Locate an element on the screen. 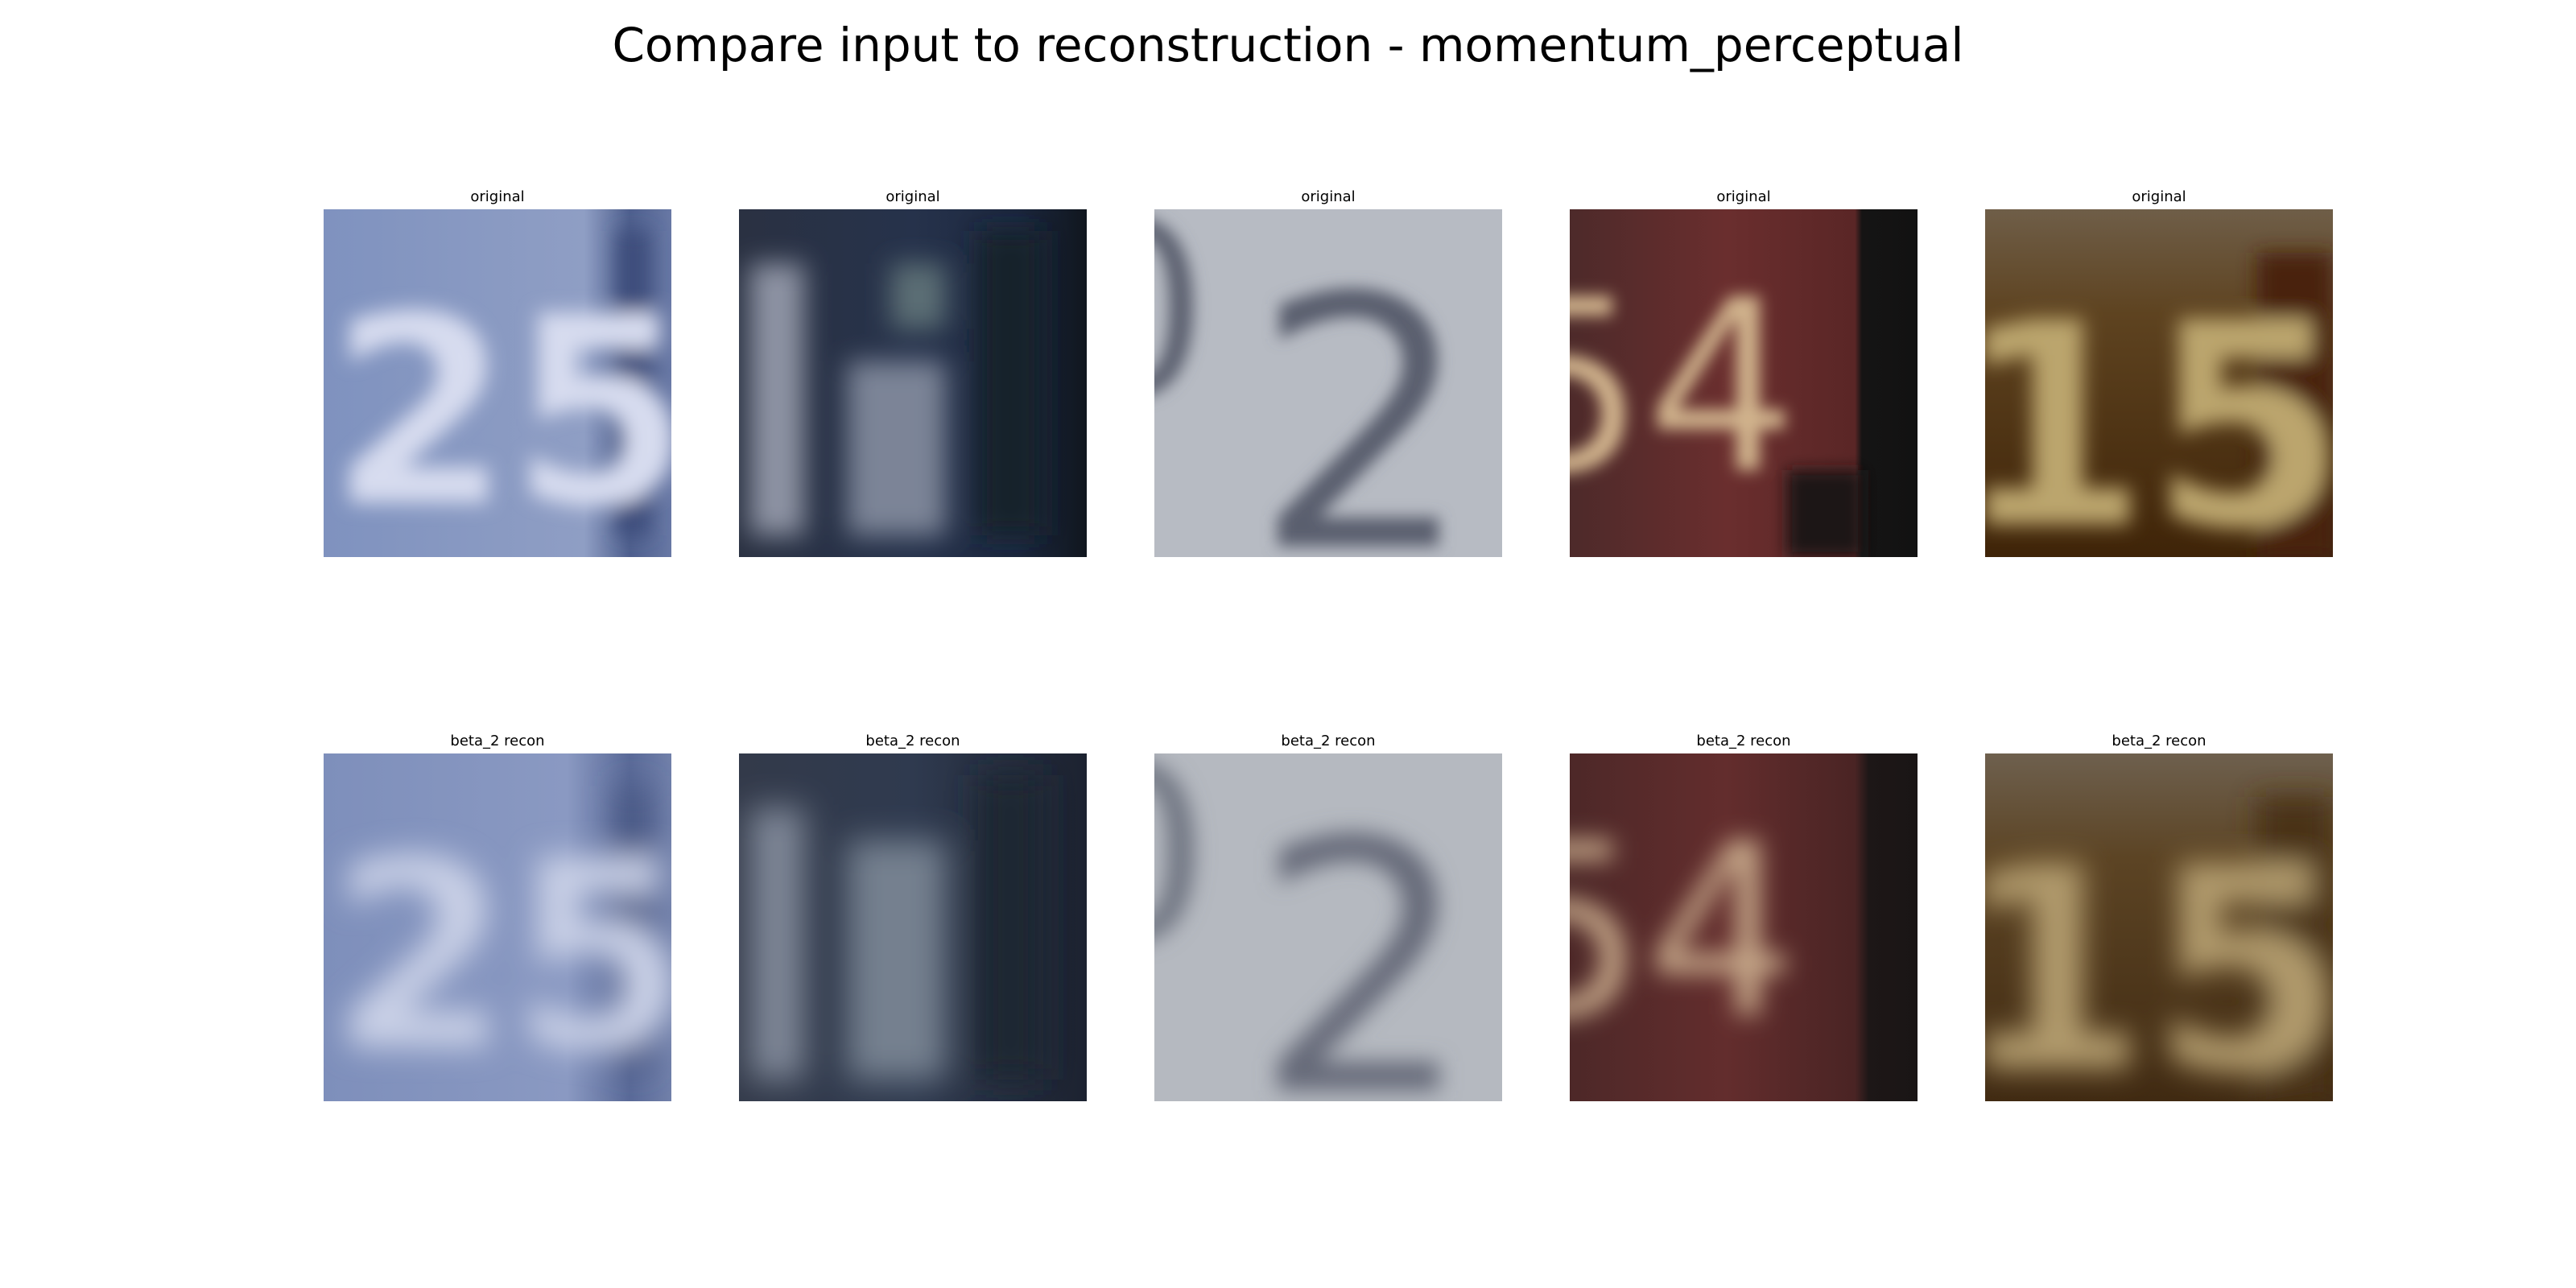  svhn-image-original-15: 15 is located at coordinates (2159, 383).